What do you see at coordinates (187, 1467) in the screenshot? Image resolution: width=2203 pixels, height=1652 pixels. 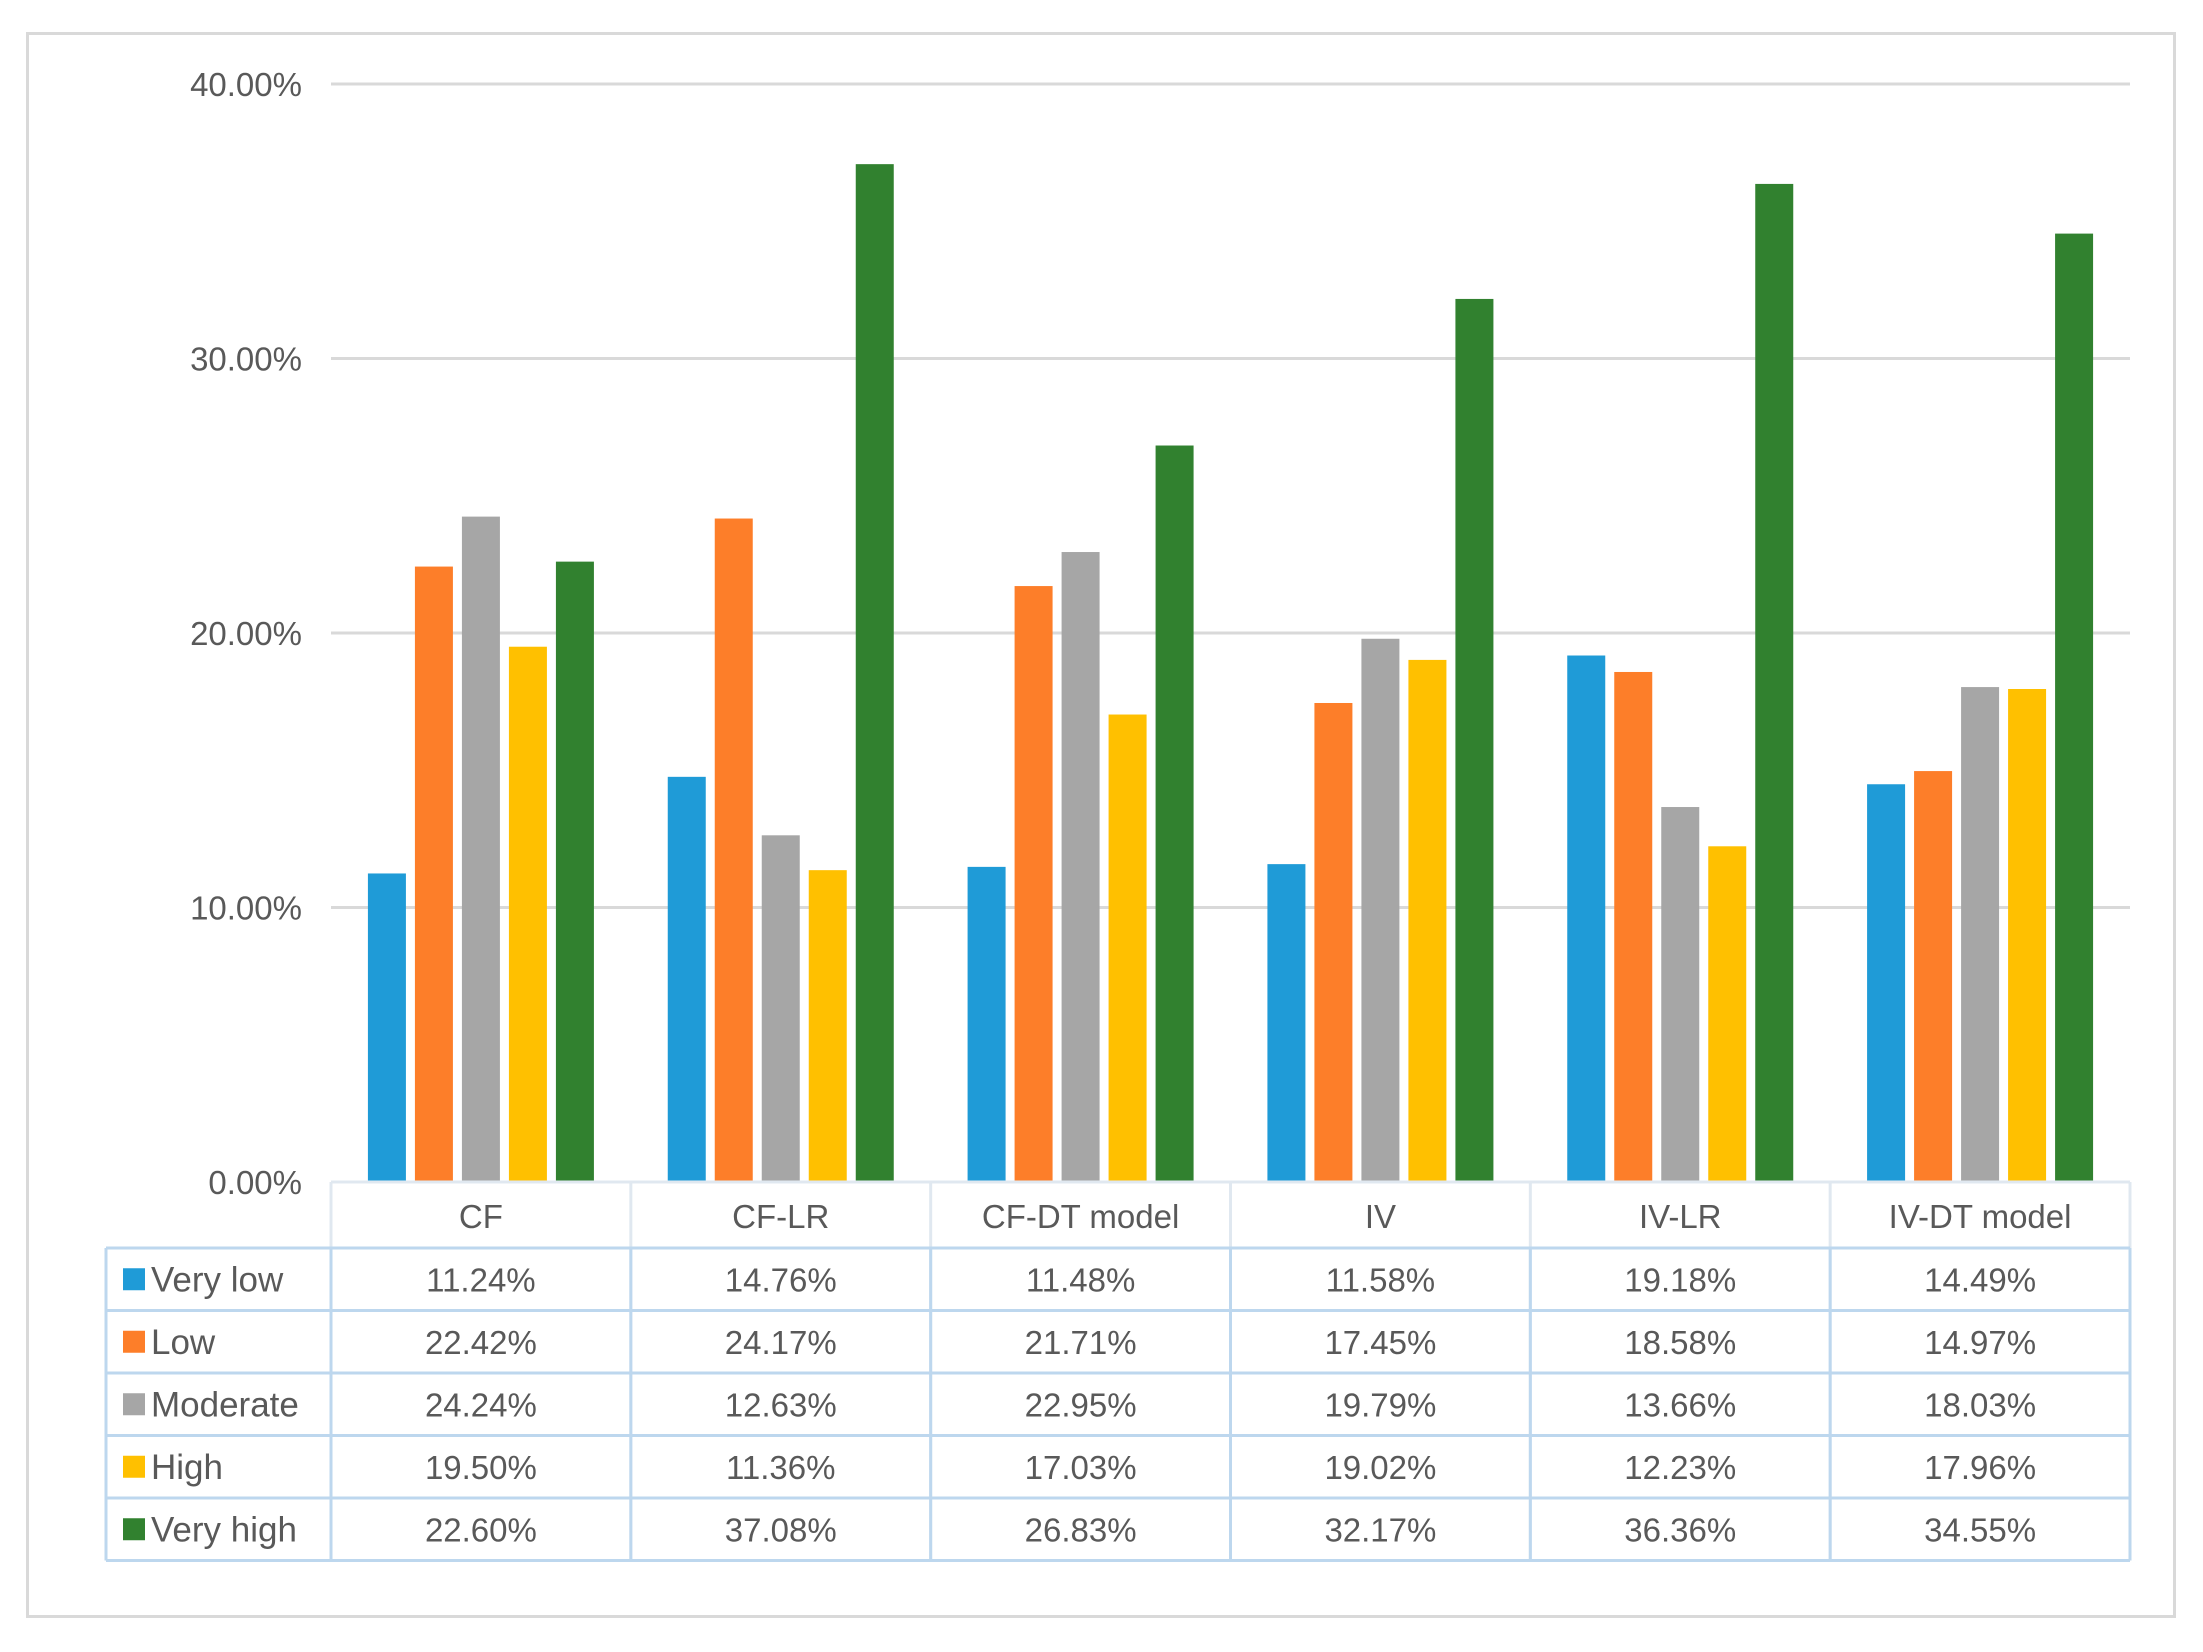 I see `legend-label: High` at bounding box center [187, 1467].